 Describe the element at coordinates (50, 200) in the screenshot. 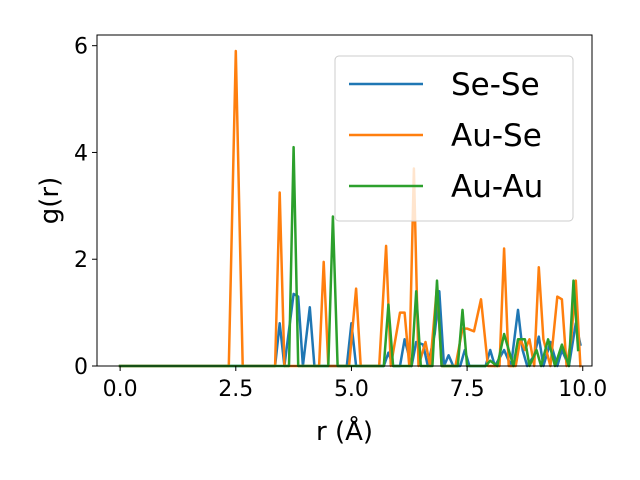

I see `y-axis-label: g(r)` at that location.